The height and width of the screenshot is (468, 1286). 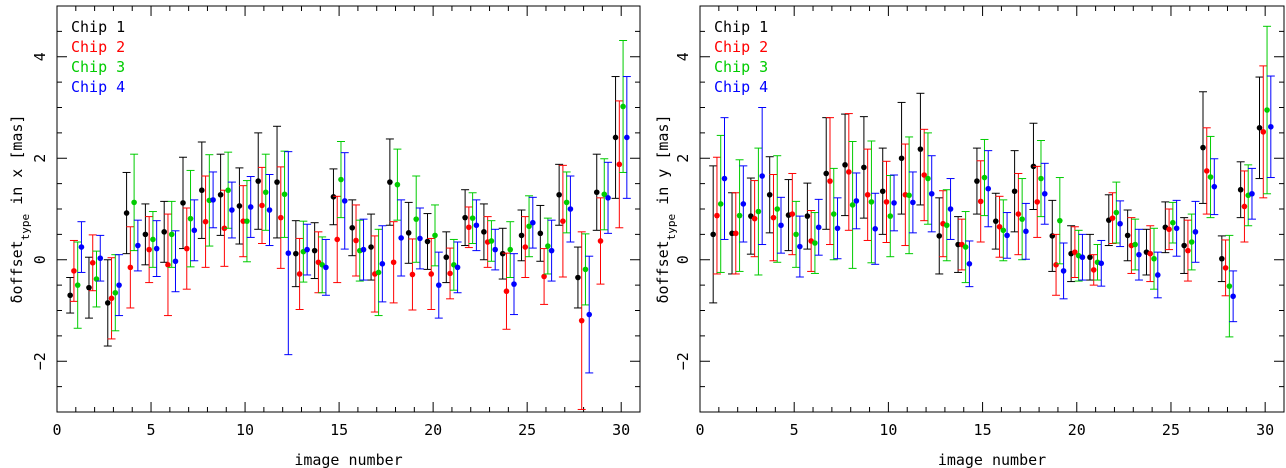 I want to click on y-axis-label: δoffsettype in x [mas], so click(x=20, y=208).